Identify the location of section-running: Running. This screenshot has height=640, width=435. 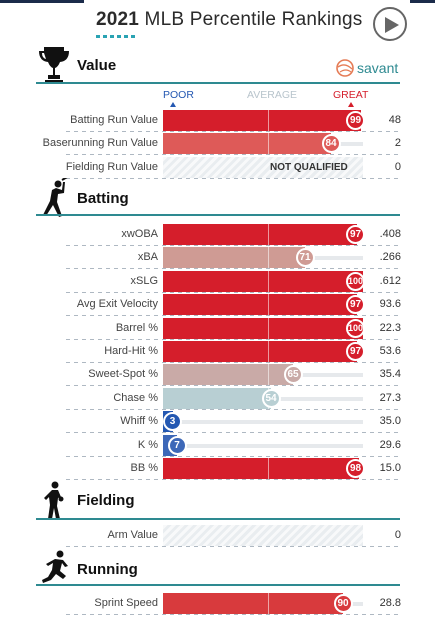
(217, 570).